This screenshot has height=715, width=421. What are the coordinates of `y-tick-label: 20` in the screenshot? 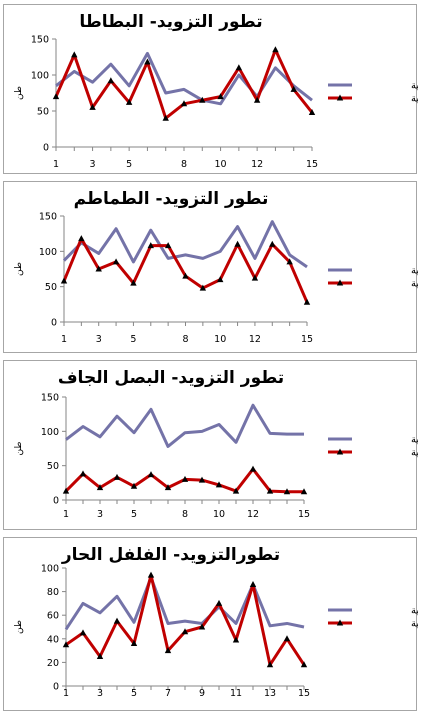 It's located at (53, 663).